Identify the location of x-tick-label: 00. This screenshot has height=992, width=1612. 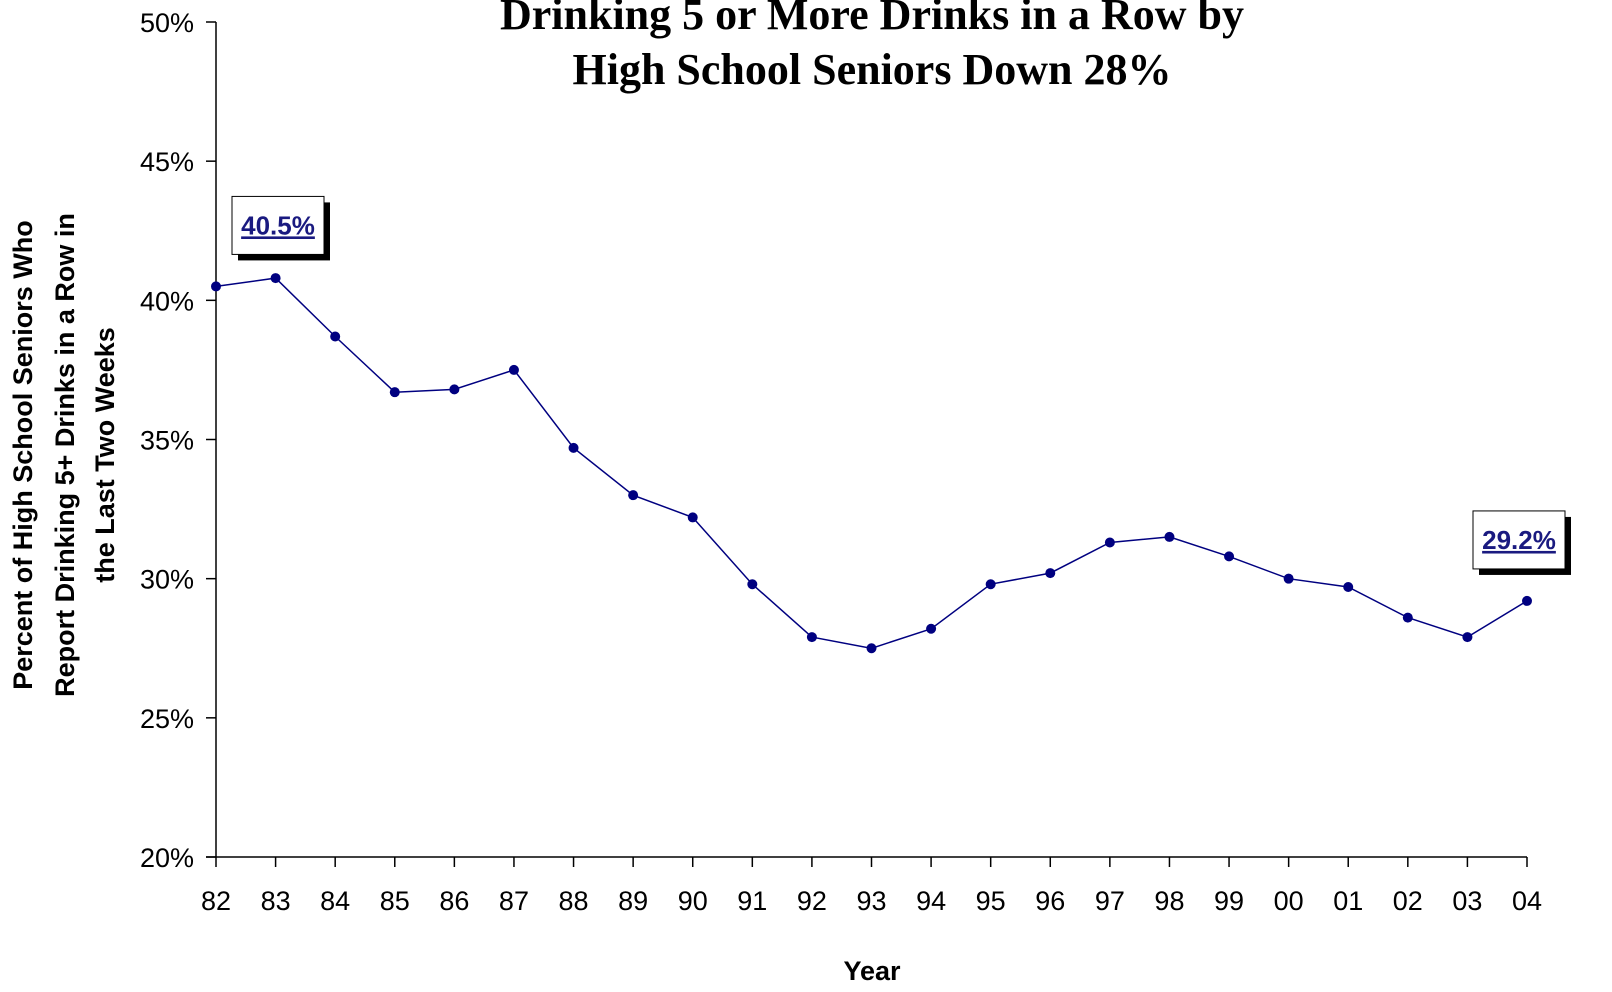
(1289, 901).